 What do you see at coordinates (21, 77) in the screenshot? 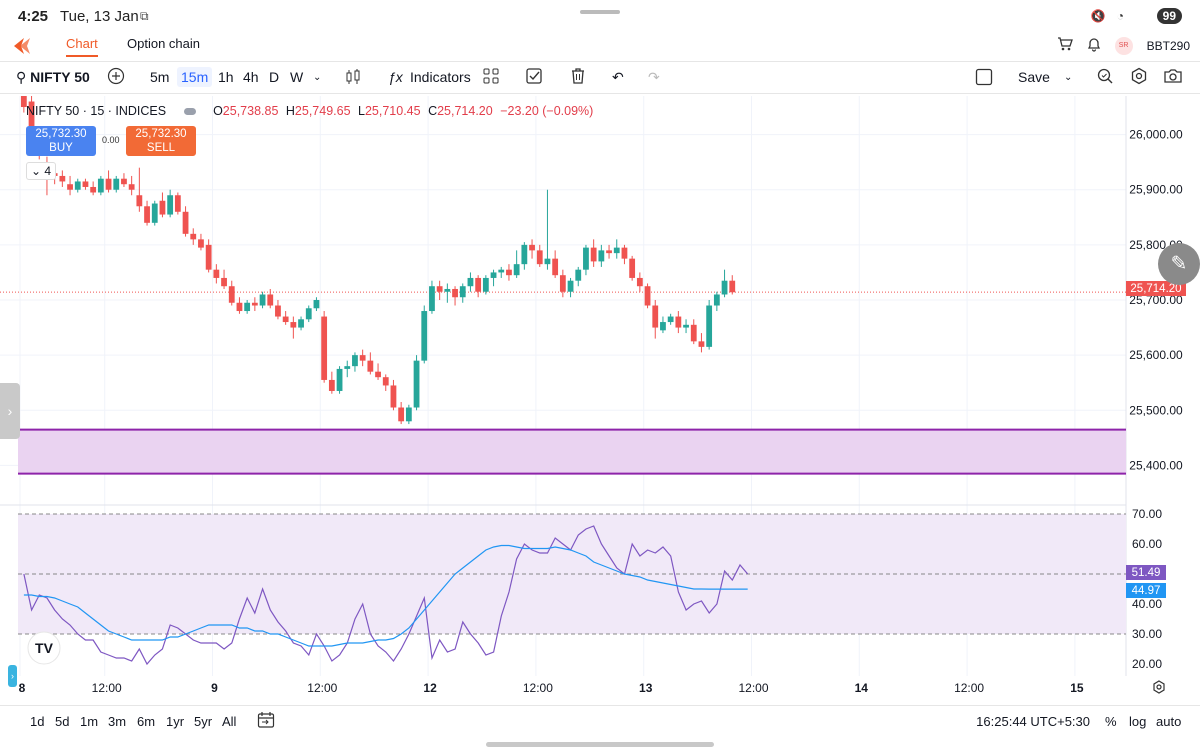
I see `search-icon: ⚲` at bounding box center [21, 77].